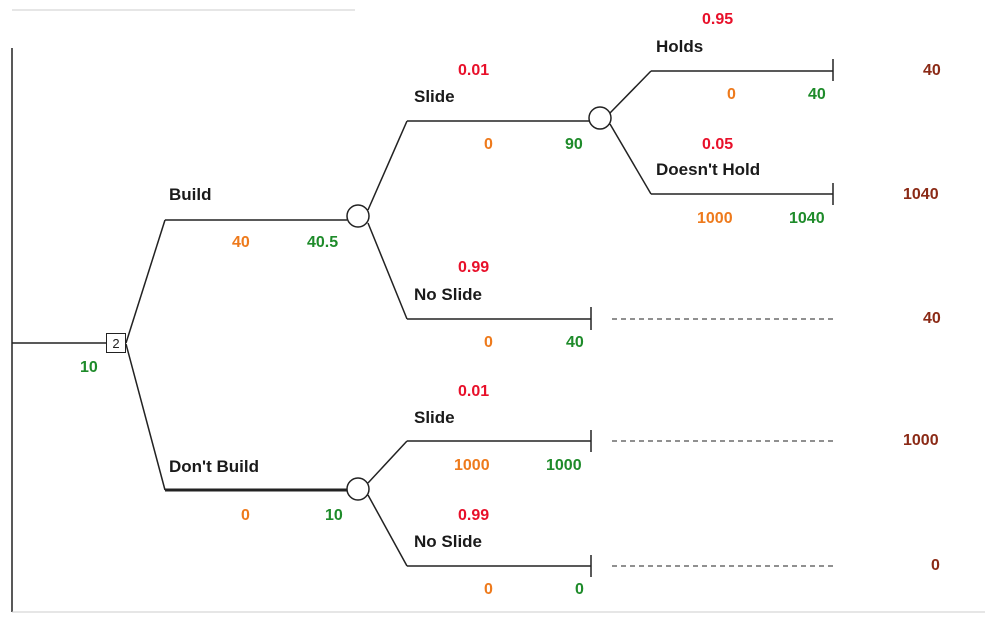  What do you see at coordinates (474, 515) in the screenshot?
I see `dontbuild-noslide-probability: 0.99` at bounding box center [474, 515].